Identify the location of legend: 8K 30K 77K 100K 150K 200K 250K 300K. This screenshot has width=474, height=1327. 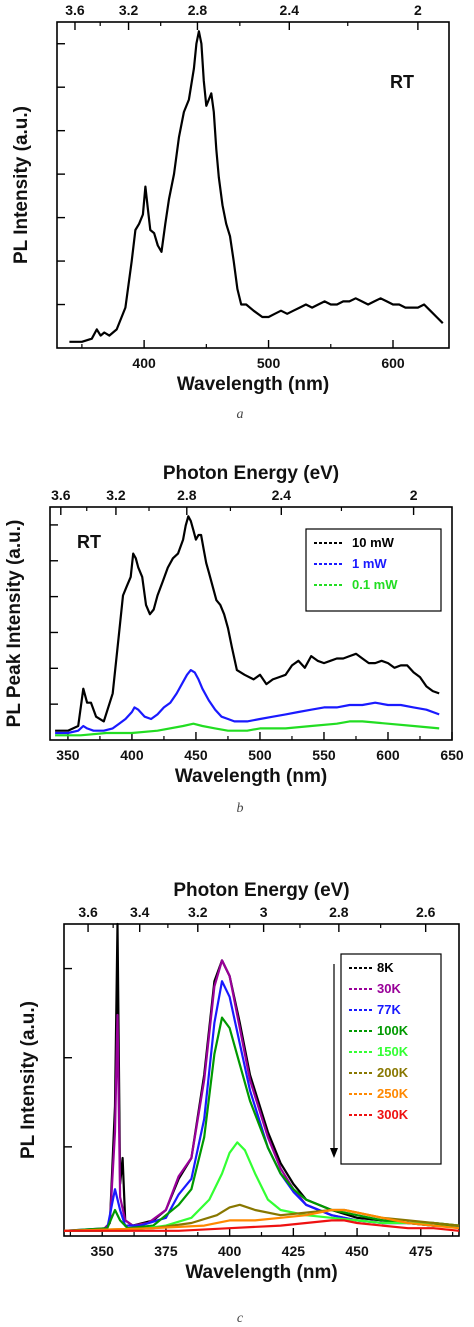
(386, 1059).